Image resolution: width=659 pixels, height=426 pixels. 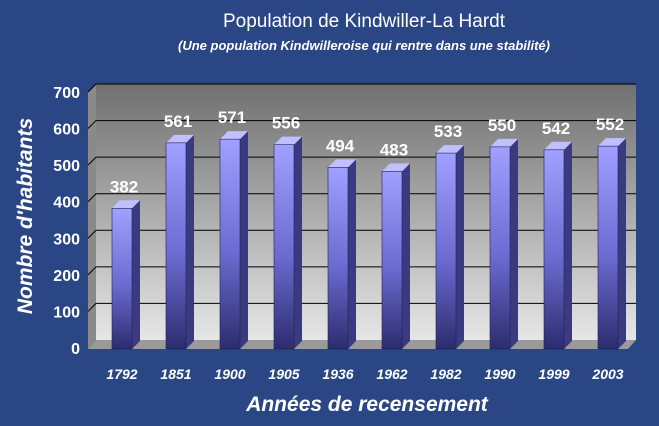 What do you see at coordinates (121, 374) in the screenshot?
I see `x-tick-label: 1792` at bounding box center [121, 374].